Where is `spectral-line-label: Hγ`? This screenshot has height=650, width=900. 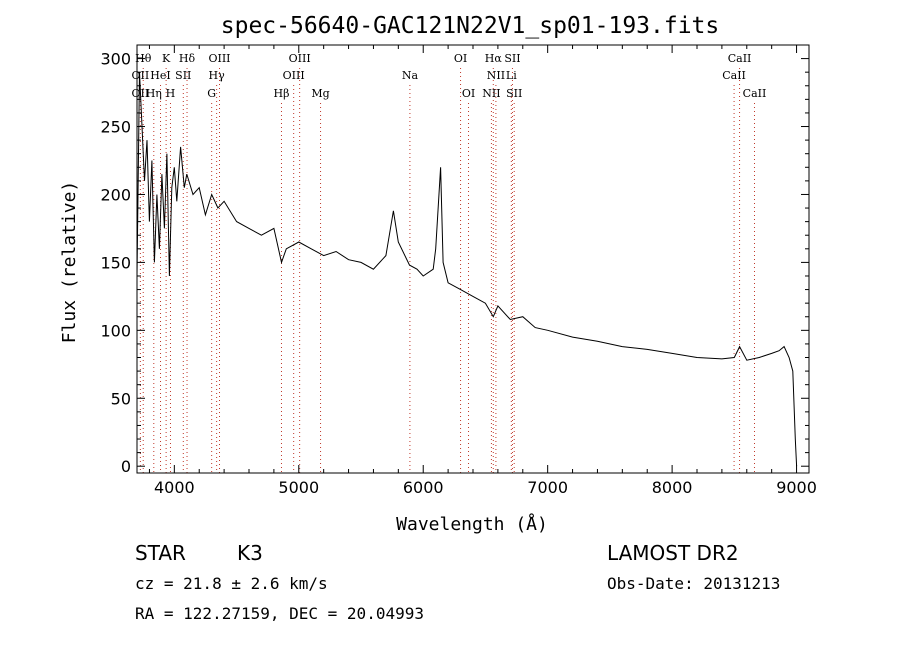 spectral-line-label: Hγ is located at coordinates (217, 75).